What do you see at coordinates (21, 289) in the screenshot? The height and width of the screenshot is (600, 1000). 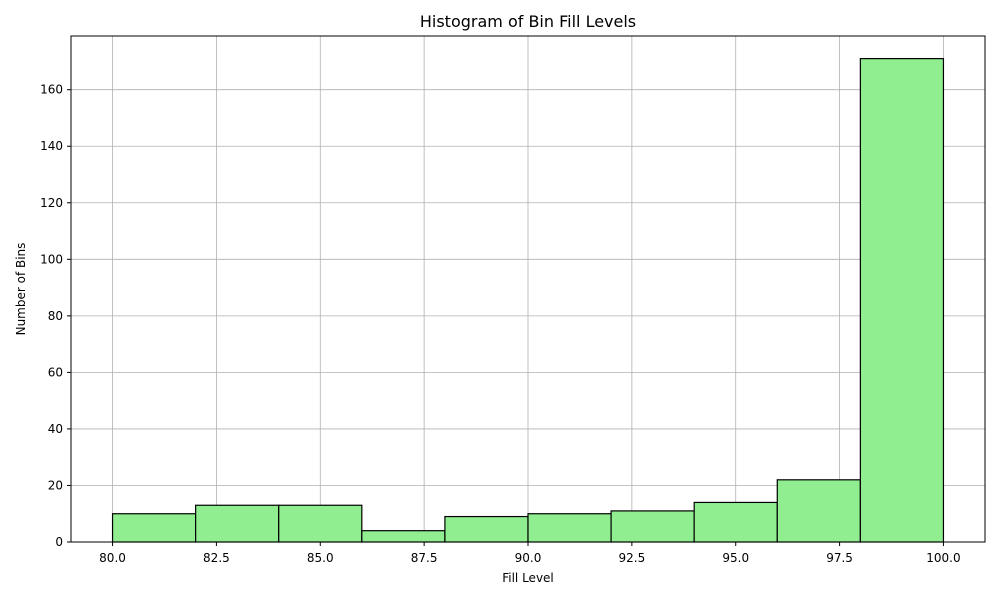 I see `y-axis-label: Number of Bins` at bounding box center [21, 289].